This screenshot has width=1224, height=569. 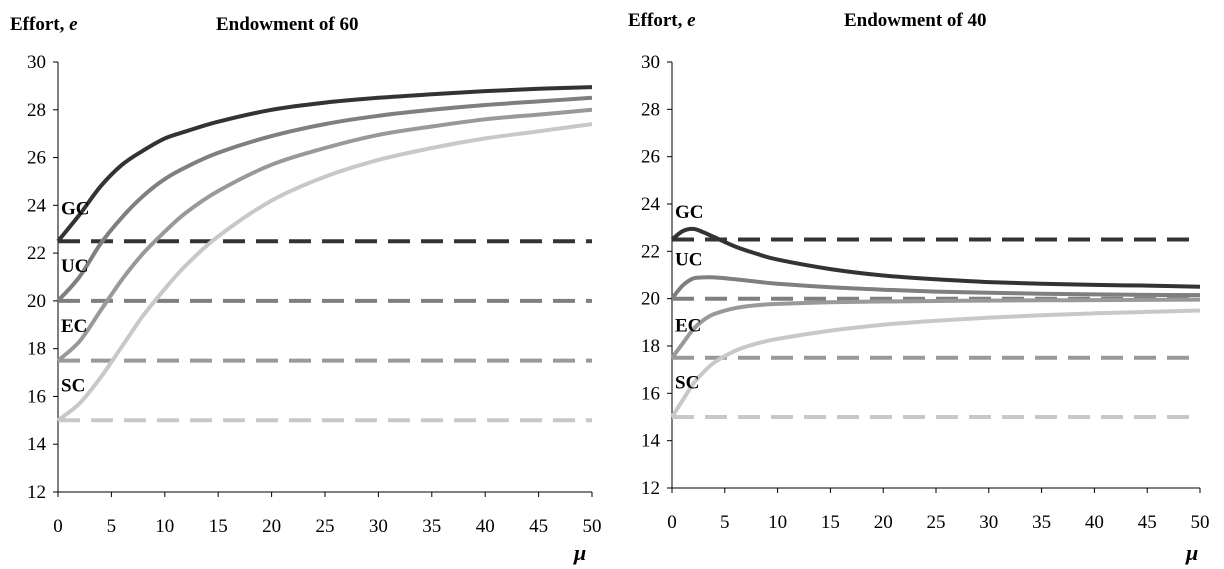 I want to click on chart-title: Endowment of 60, so click(x=287, y=24).